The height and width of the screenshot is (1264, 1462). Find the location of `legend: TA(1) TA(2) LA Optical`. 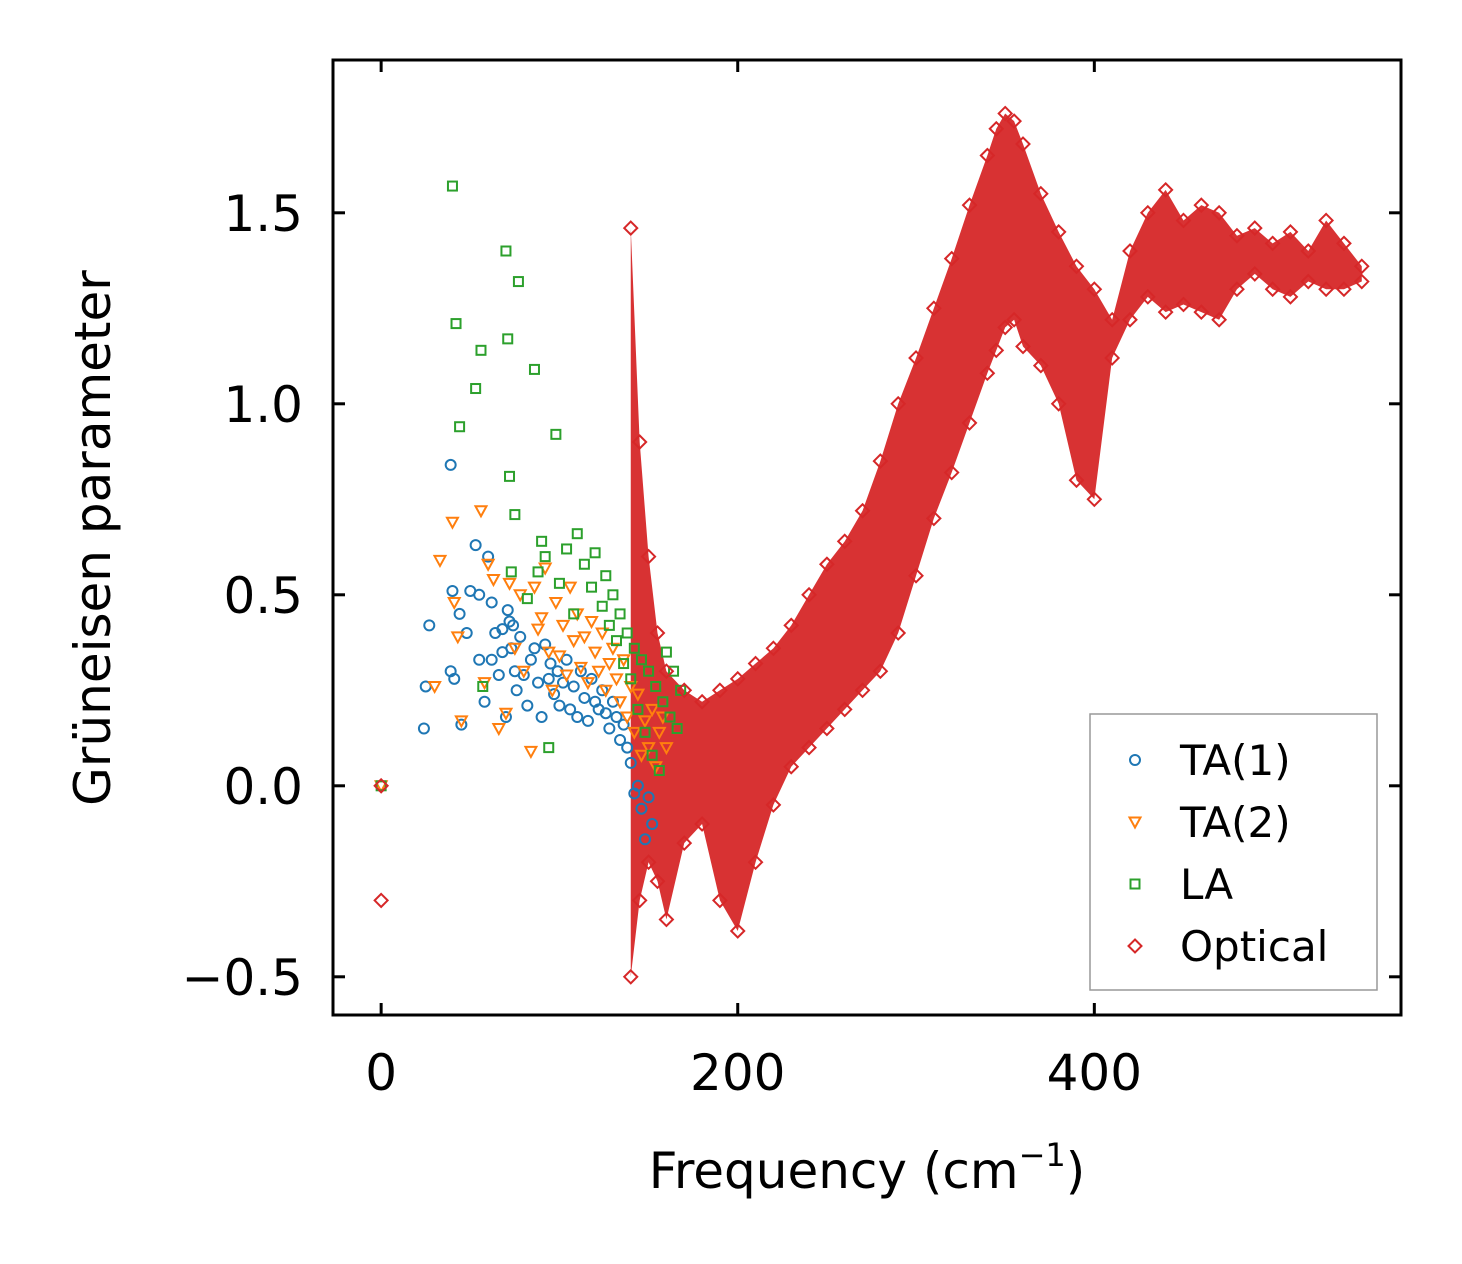

legend: TA(1) TA(2) LA Optical is located at coordinates (1233, 852).